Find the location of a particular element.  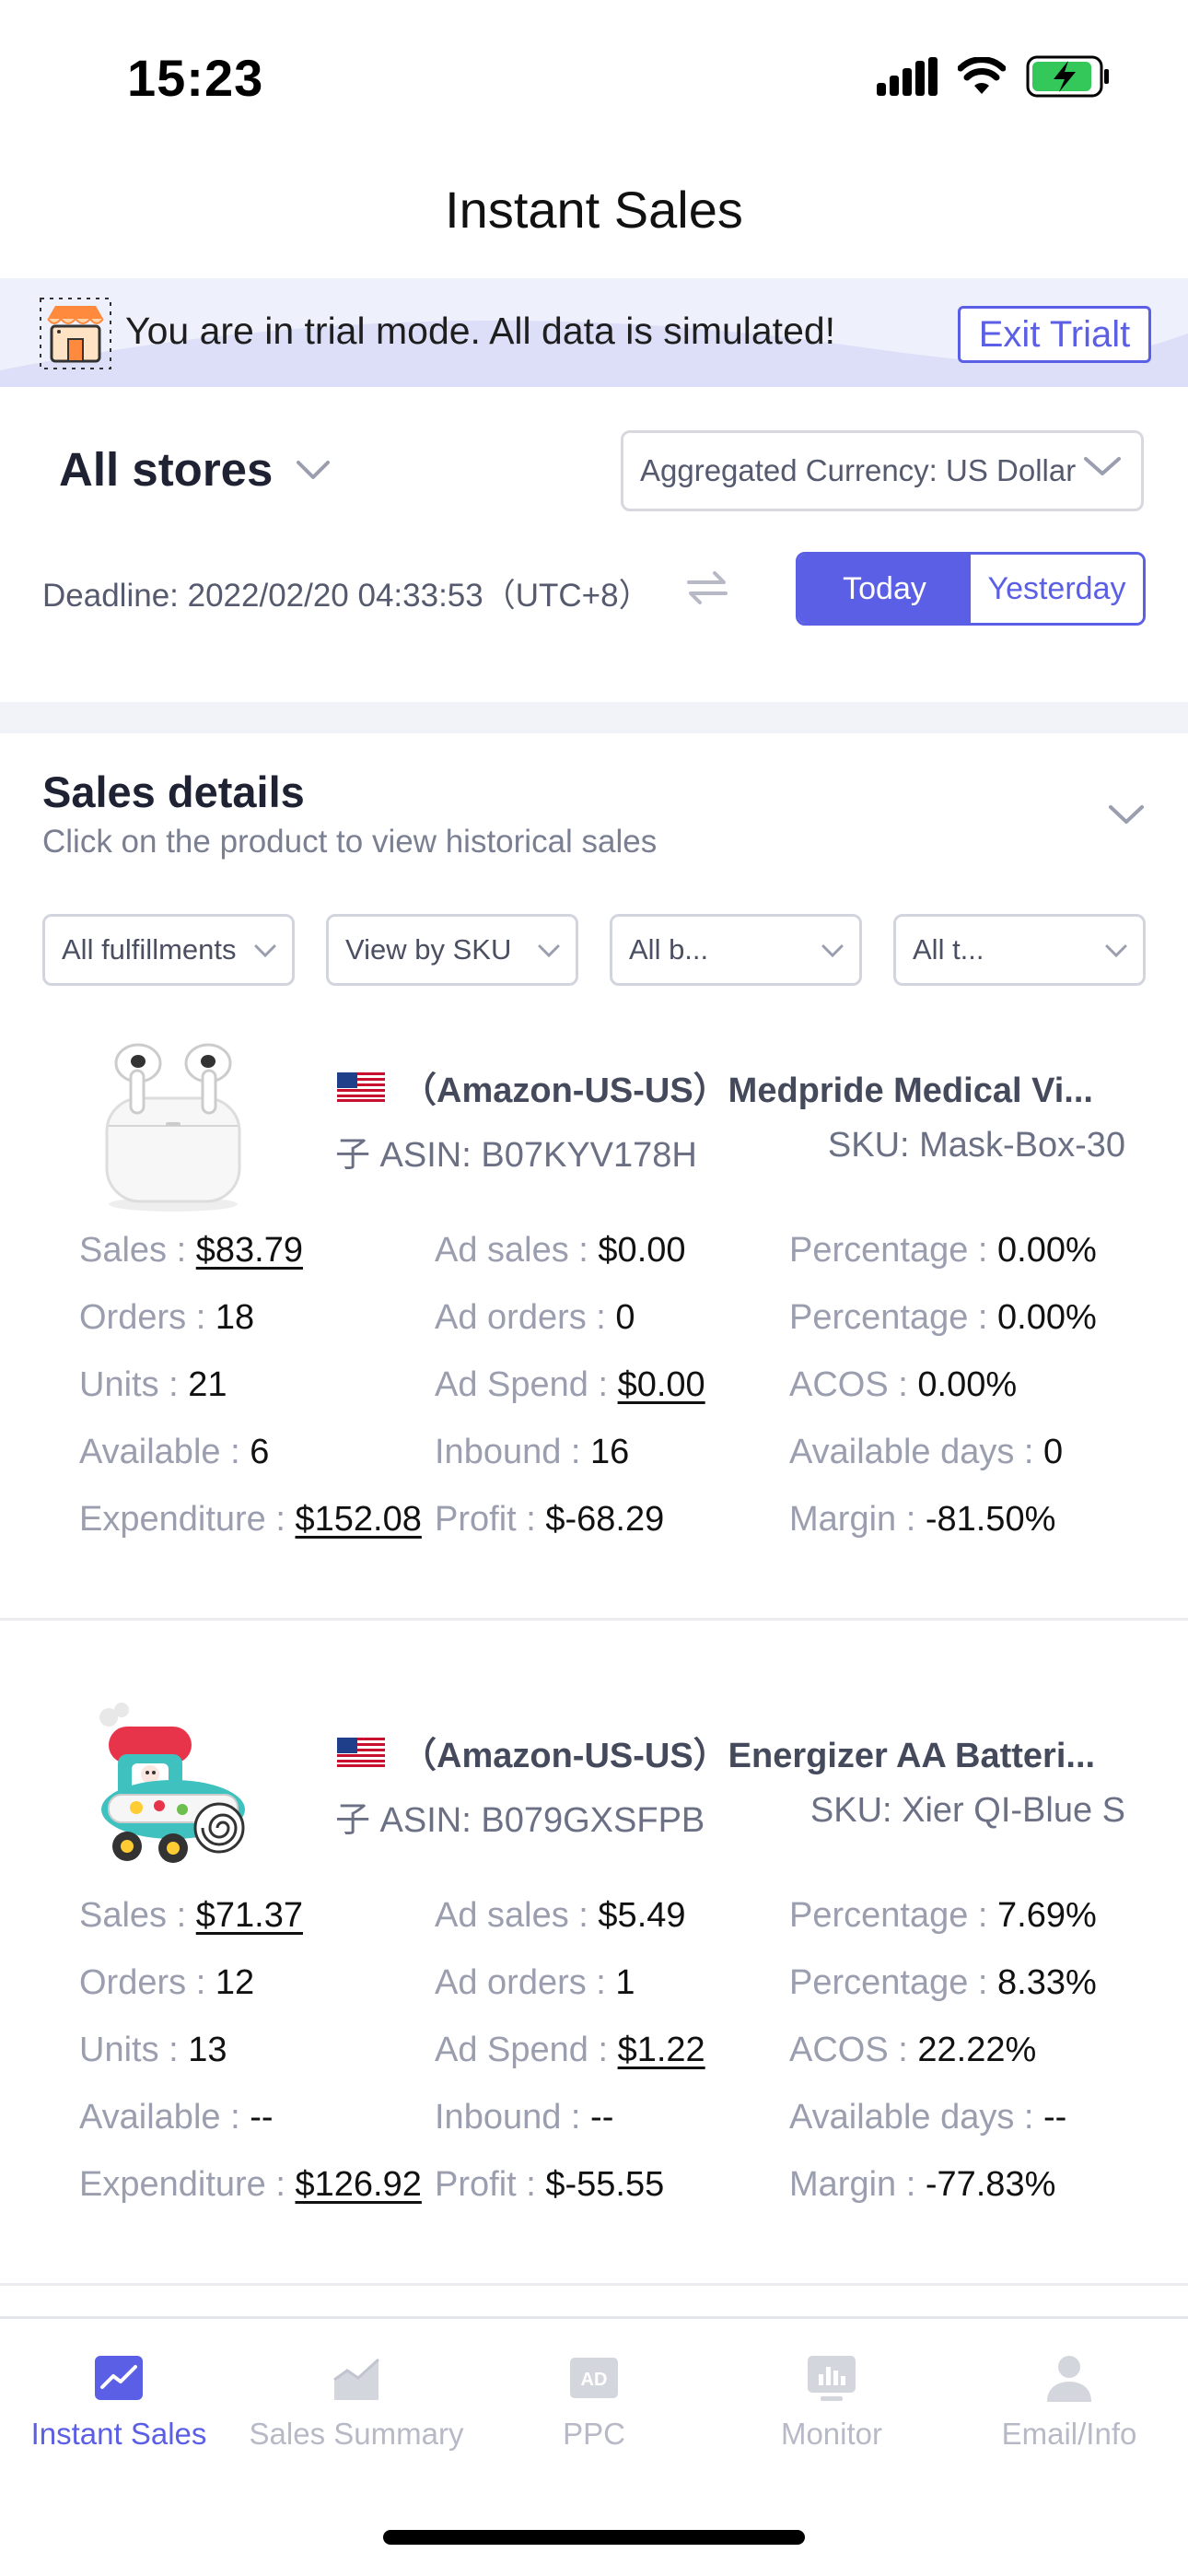

yesterday-button: Yesterday is located at coordinates (1057, 589).